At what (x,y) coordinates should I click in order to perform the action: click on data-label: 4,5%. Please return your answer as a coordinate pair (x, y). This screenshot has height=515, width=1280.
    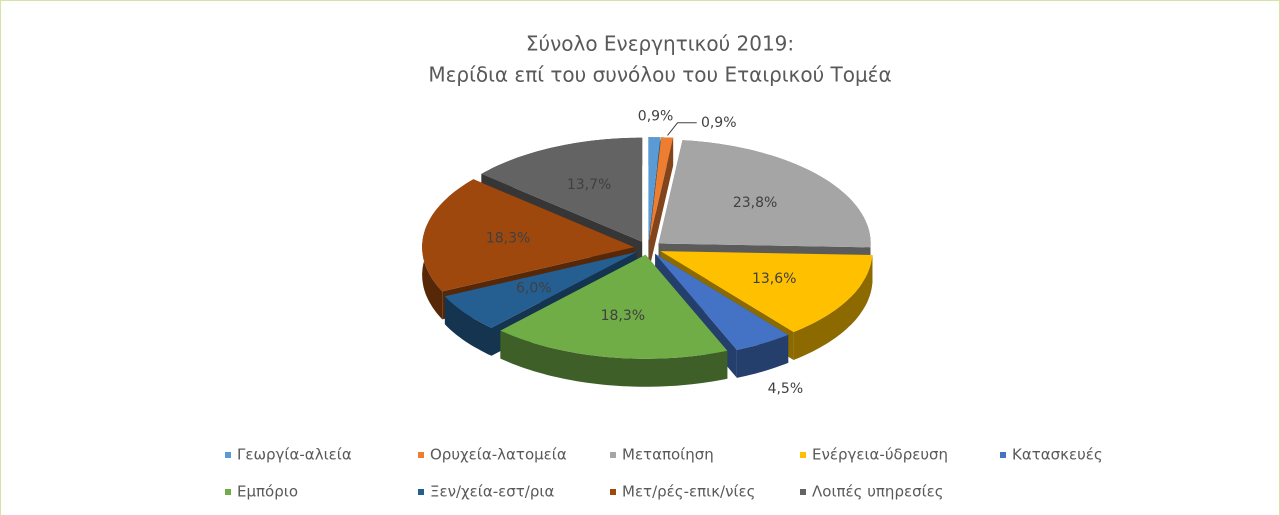
    Looking at the image, I should click on (786, 389).